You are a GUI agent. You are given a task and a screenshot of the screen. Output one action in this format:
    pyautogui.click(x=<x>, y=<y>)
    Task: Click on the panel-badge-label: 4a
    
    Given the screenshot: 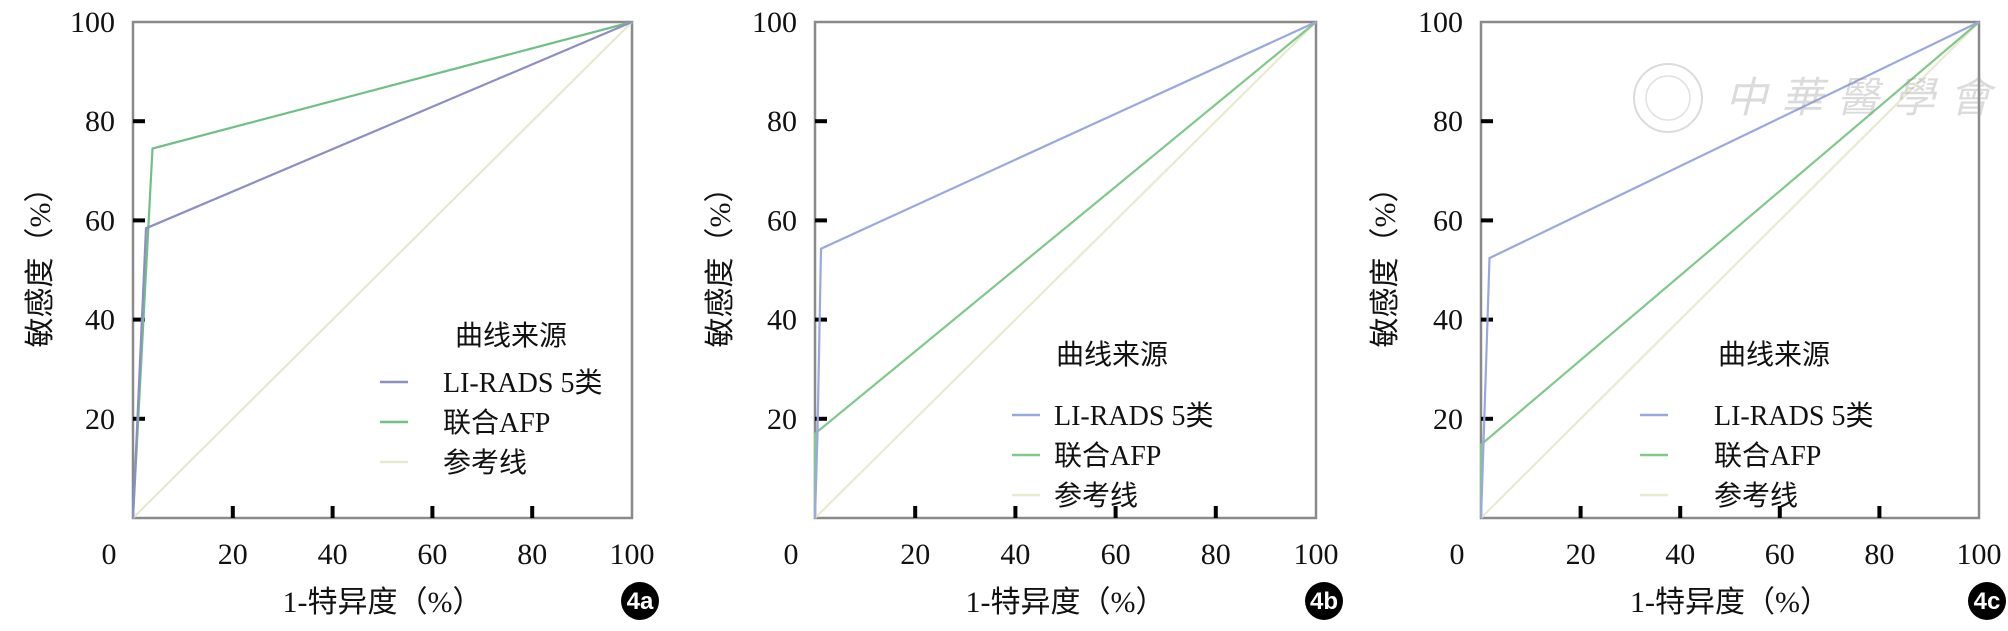 What is the action you would take?
    pyautogui.click(x=640, y=601)
    